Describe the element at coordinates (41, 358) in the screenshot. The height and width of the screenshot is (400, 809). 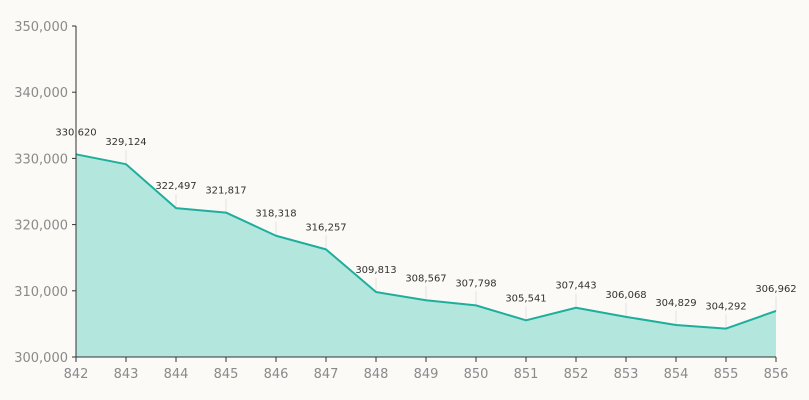
I see `y-tick-label: 300,000` at that location.